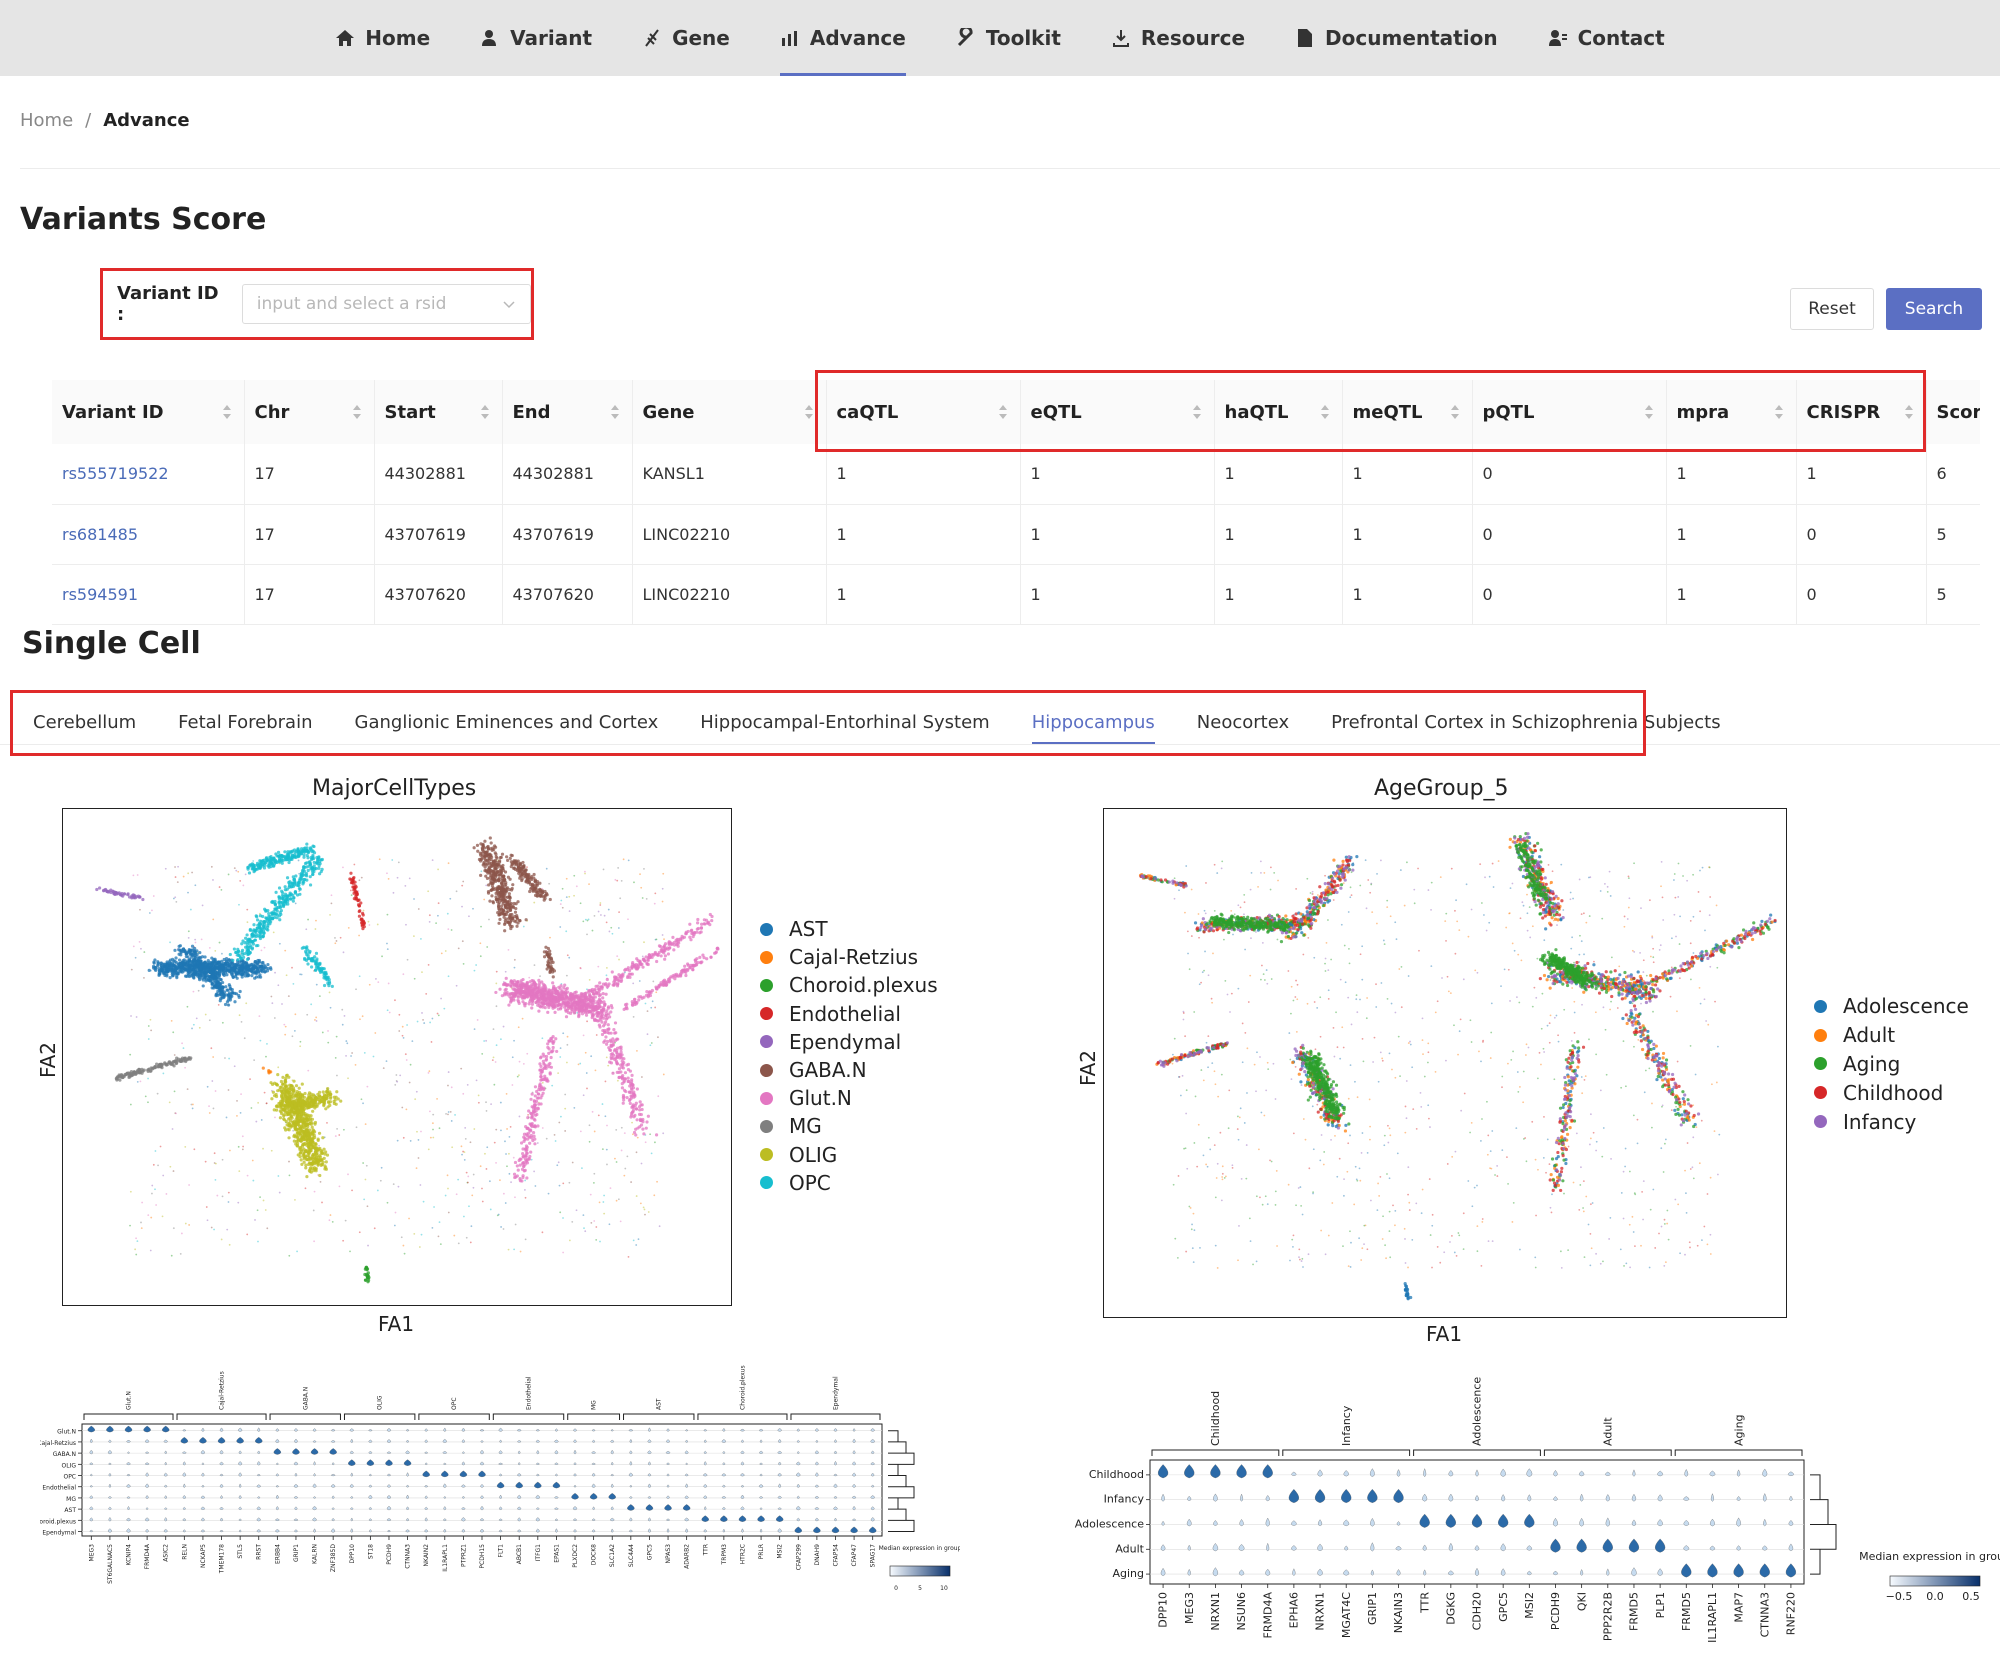 The height and width of the screenshot is (1660, 2000). I want to click on column-header-start: Start, so click(438, 412).